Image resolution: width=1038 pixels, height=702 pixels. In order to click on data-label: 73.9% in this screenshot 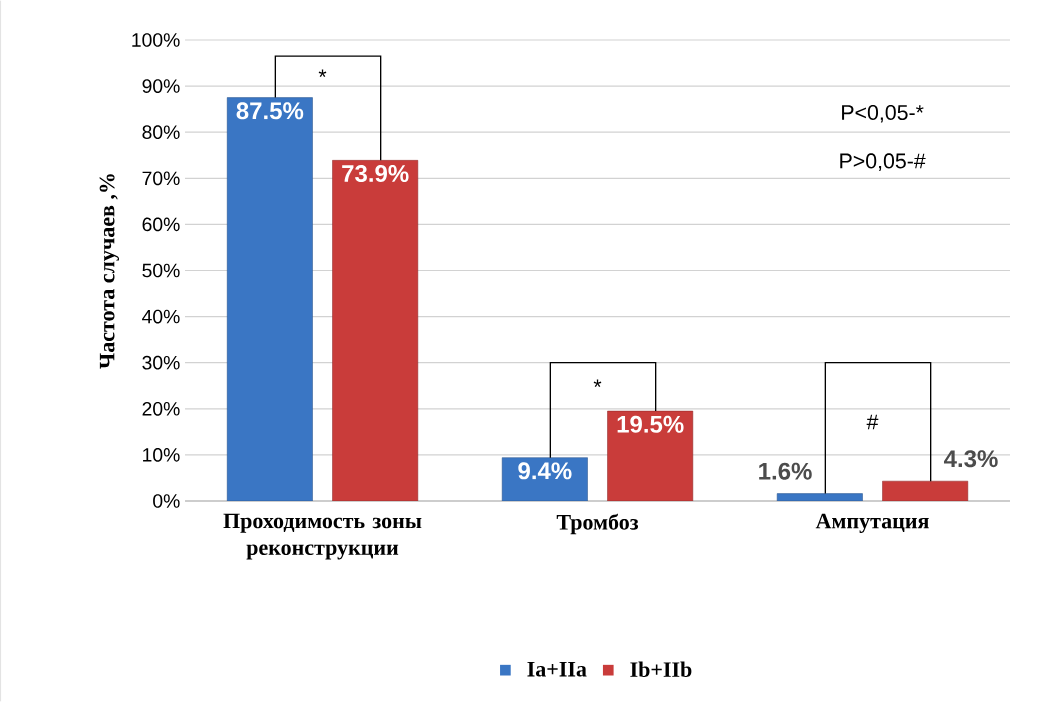, I will do `click(375, 174)`.